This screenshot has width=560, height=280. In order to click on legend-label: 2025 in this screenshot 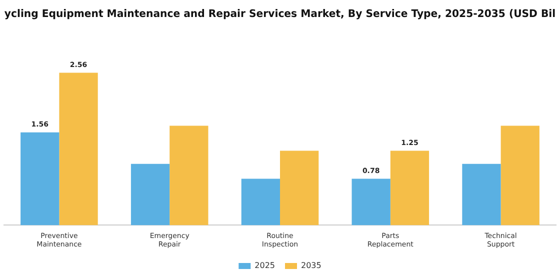, I will do `click(264, 265)`.